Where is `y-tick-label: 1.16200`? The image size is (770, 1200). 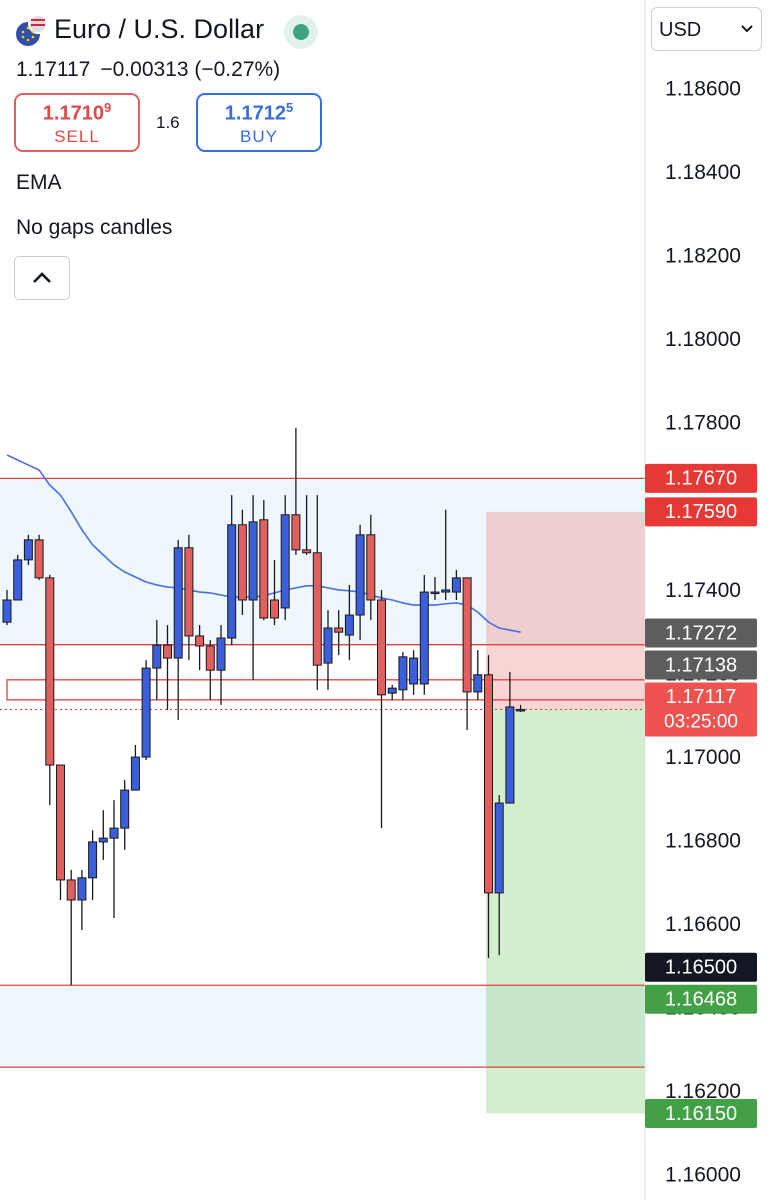 y-tick-label: 1.16200 is located at coordinates (703, 1091).